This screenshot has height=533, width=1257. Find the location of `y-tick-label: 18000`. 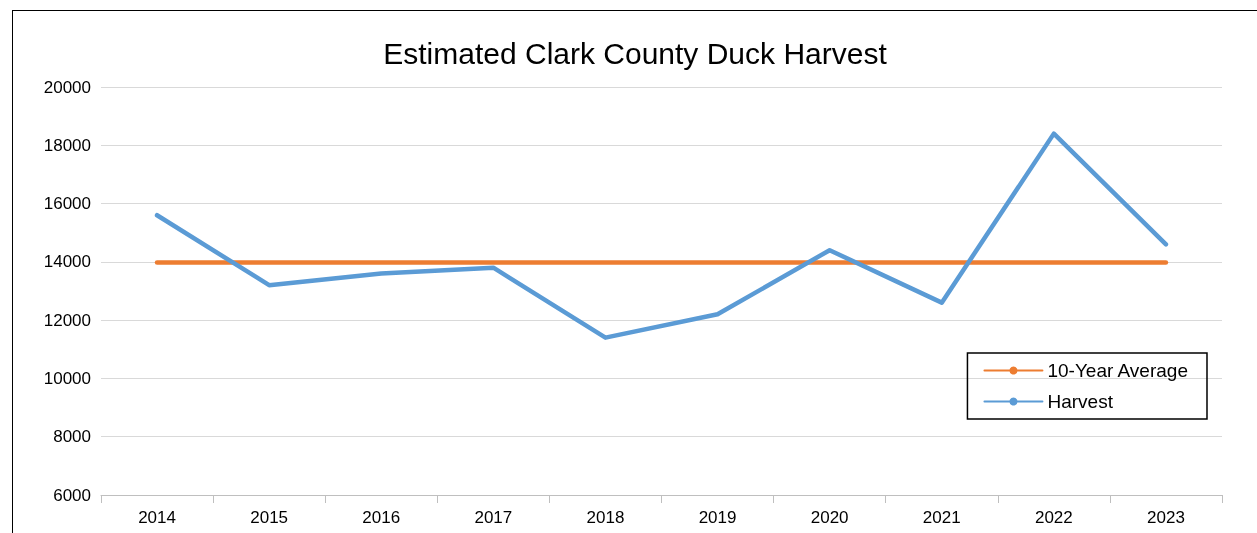

y-tick-label: 18000 is located at coordinates (67, 145).